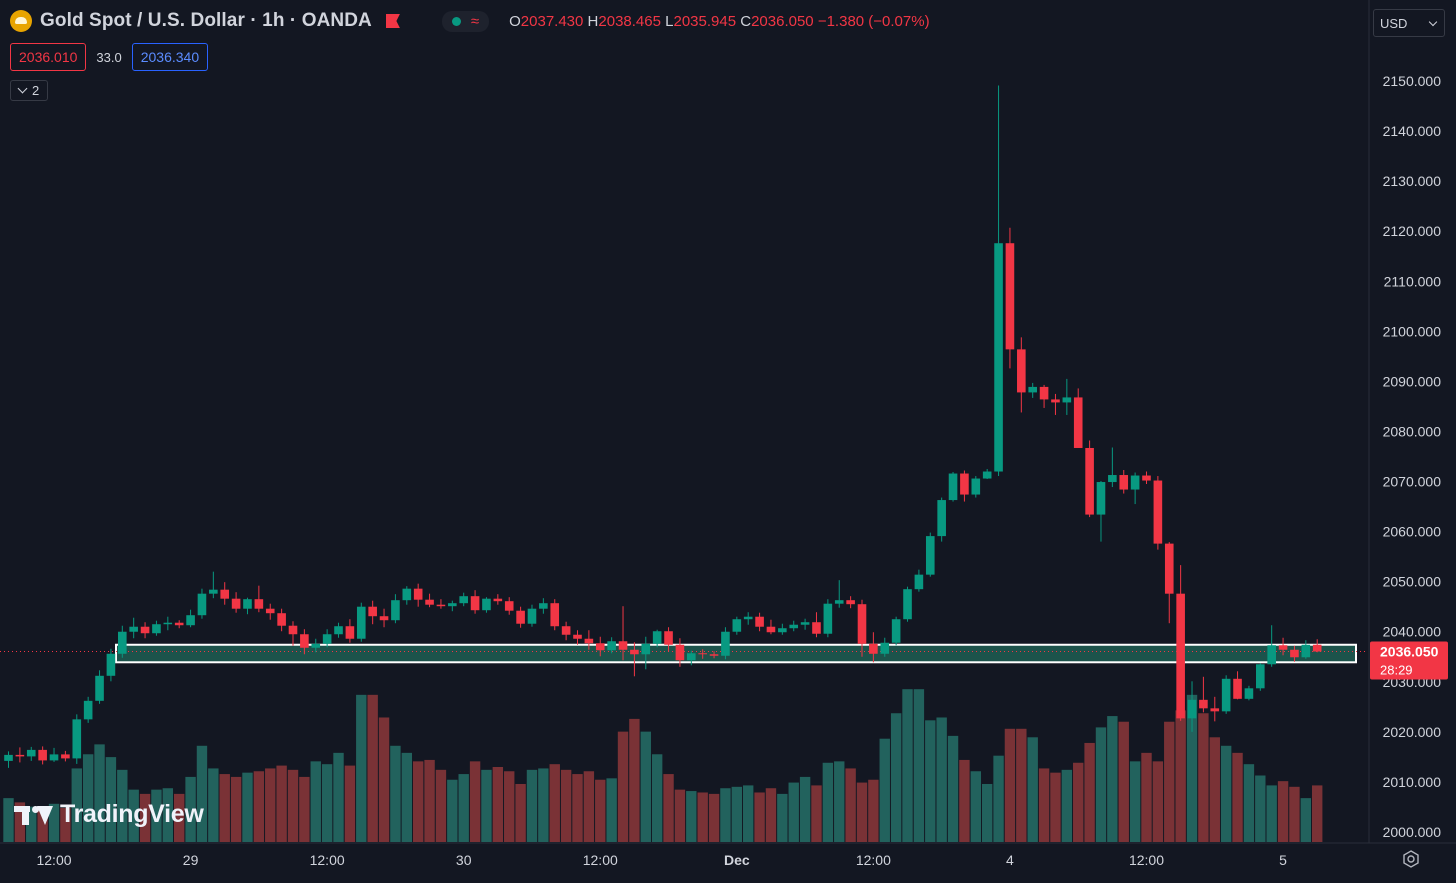 This screenshot has width=1456, height=883. What do you see at coordinates (873, 21) in the screenshot?
I see `change-value: −1.380 (−0.07%)` at bounding box center [873, 21].